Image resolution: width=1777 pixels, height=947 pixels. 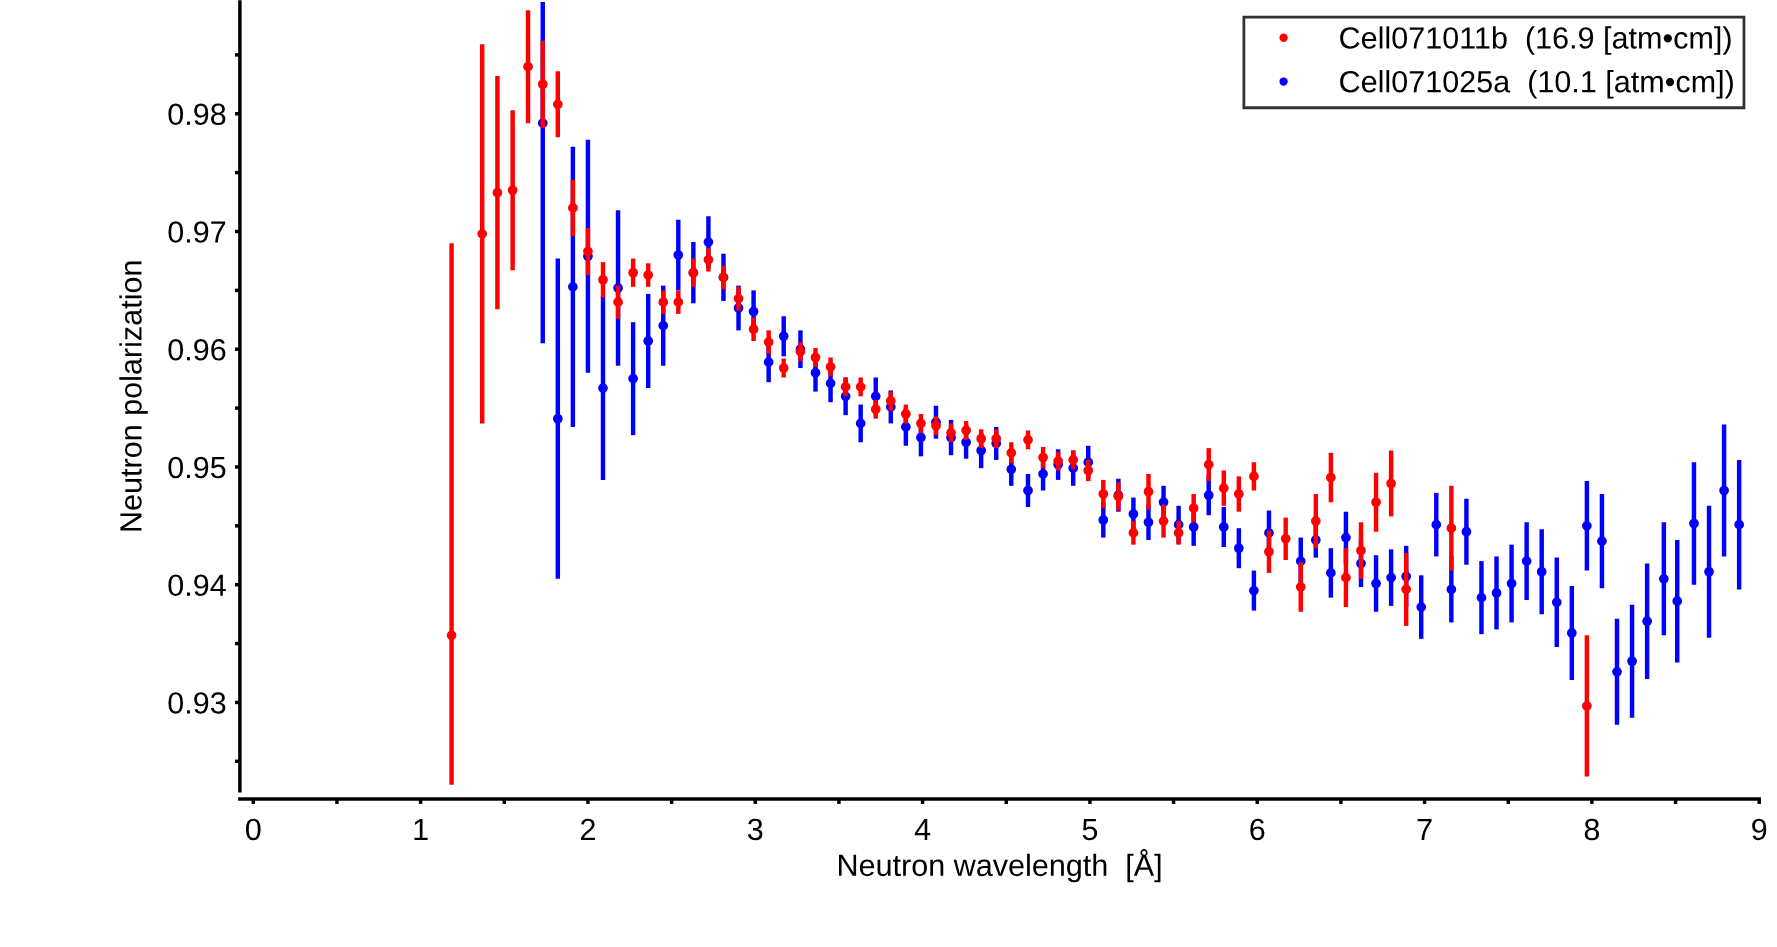 What do you see at coordinates (133, 396) in the screenshot?
I see `y-axis-title: Neutron polarization` at bounding box center [133, 396].